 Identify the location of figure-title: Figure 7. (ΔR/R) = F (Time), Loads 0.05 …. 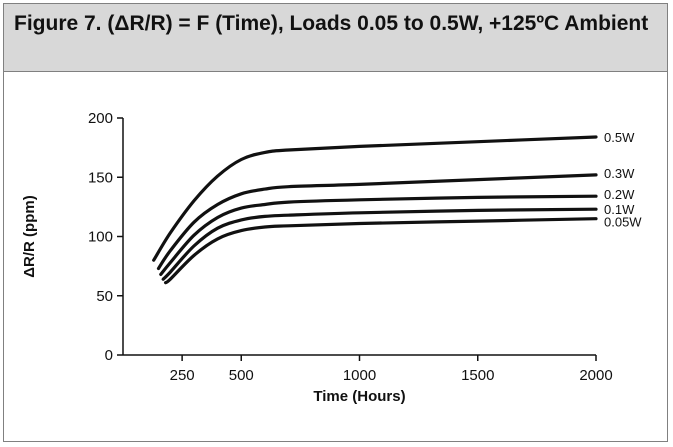
(331, 23).